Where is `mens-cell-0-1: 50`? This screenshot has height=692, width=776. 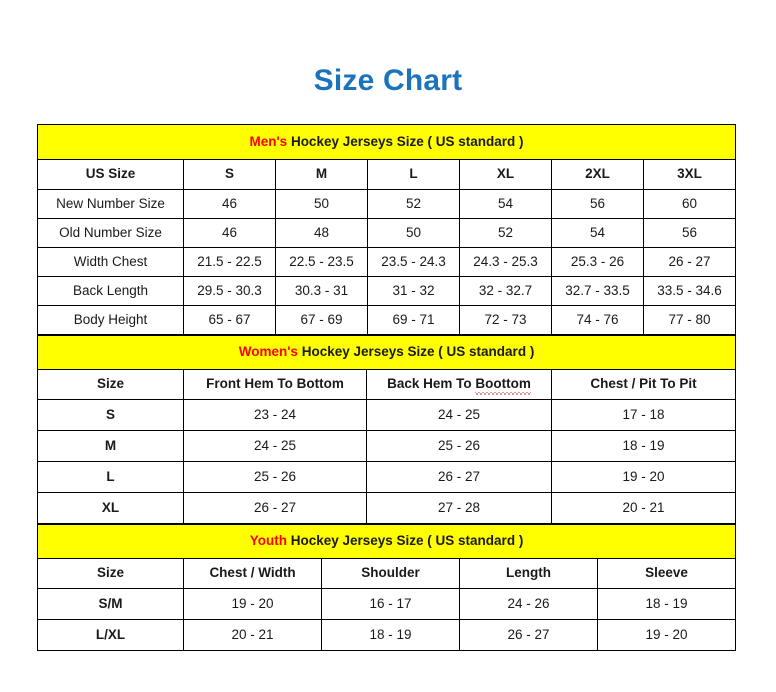
mens-cell-0-1: 50 is located at coordinates (321, 204).